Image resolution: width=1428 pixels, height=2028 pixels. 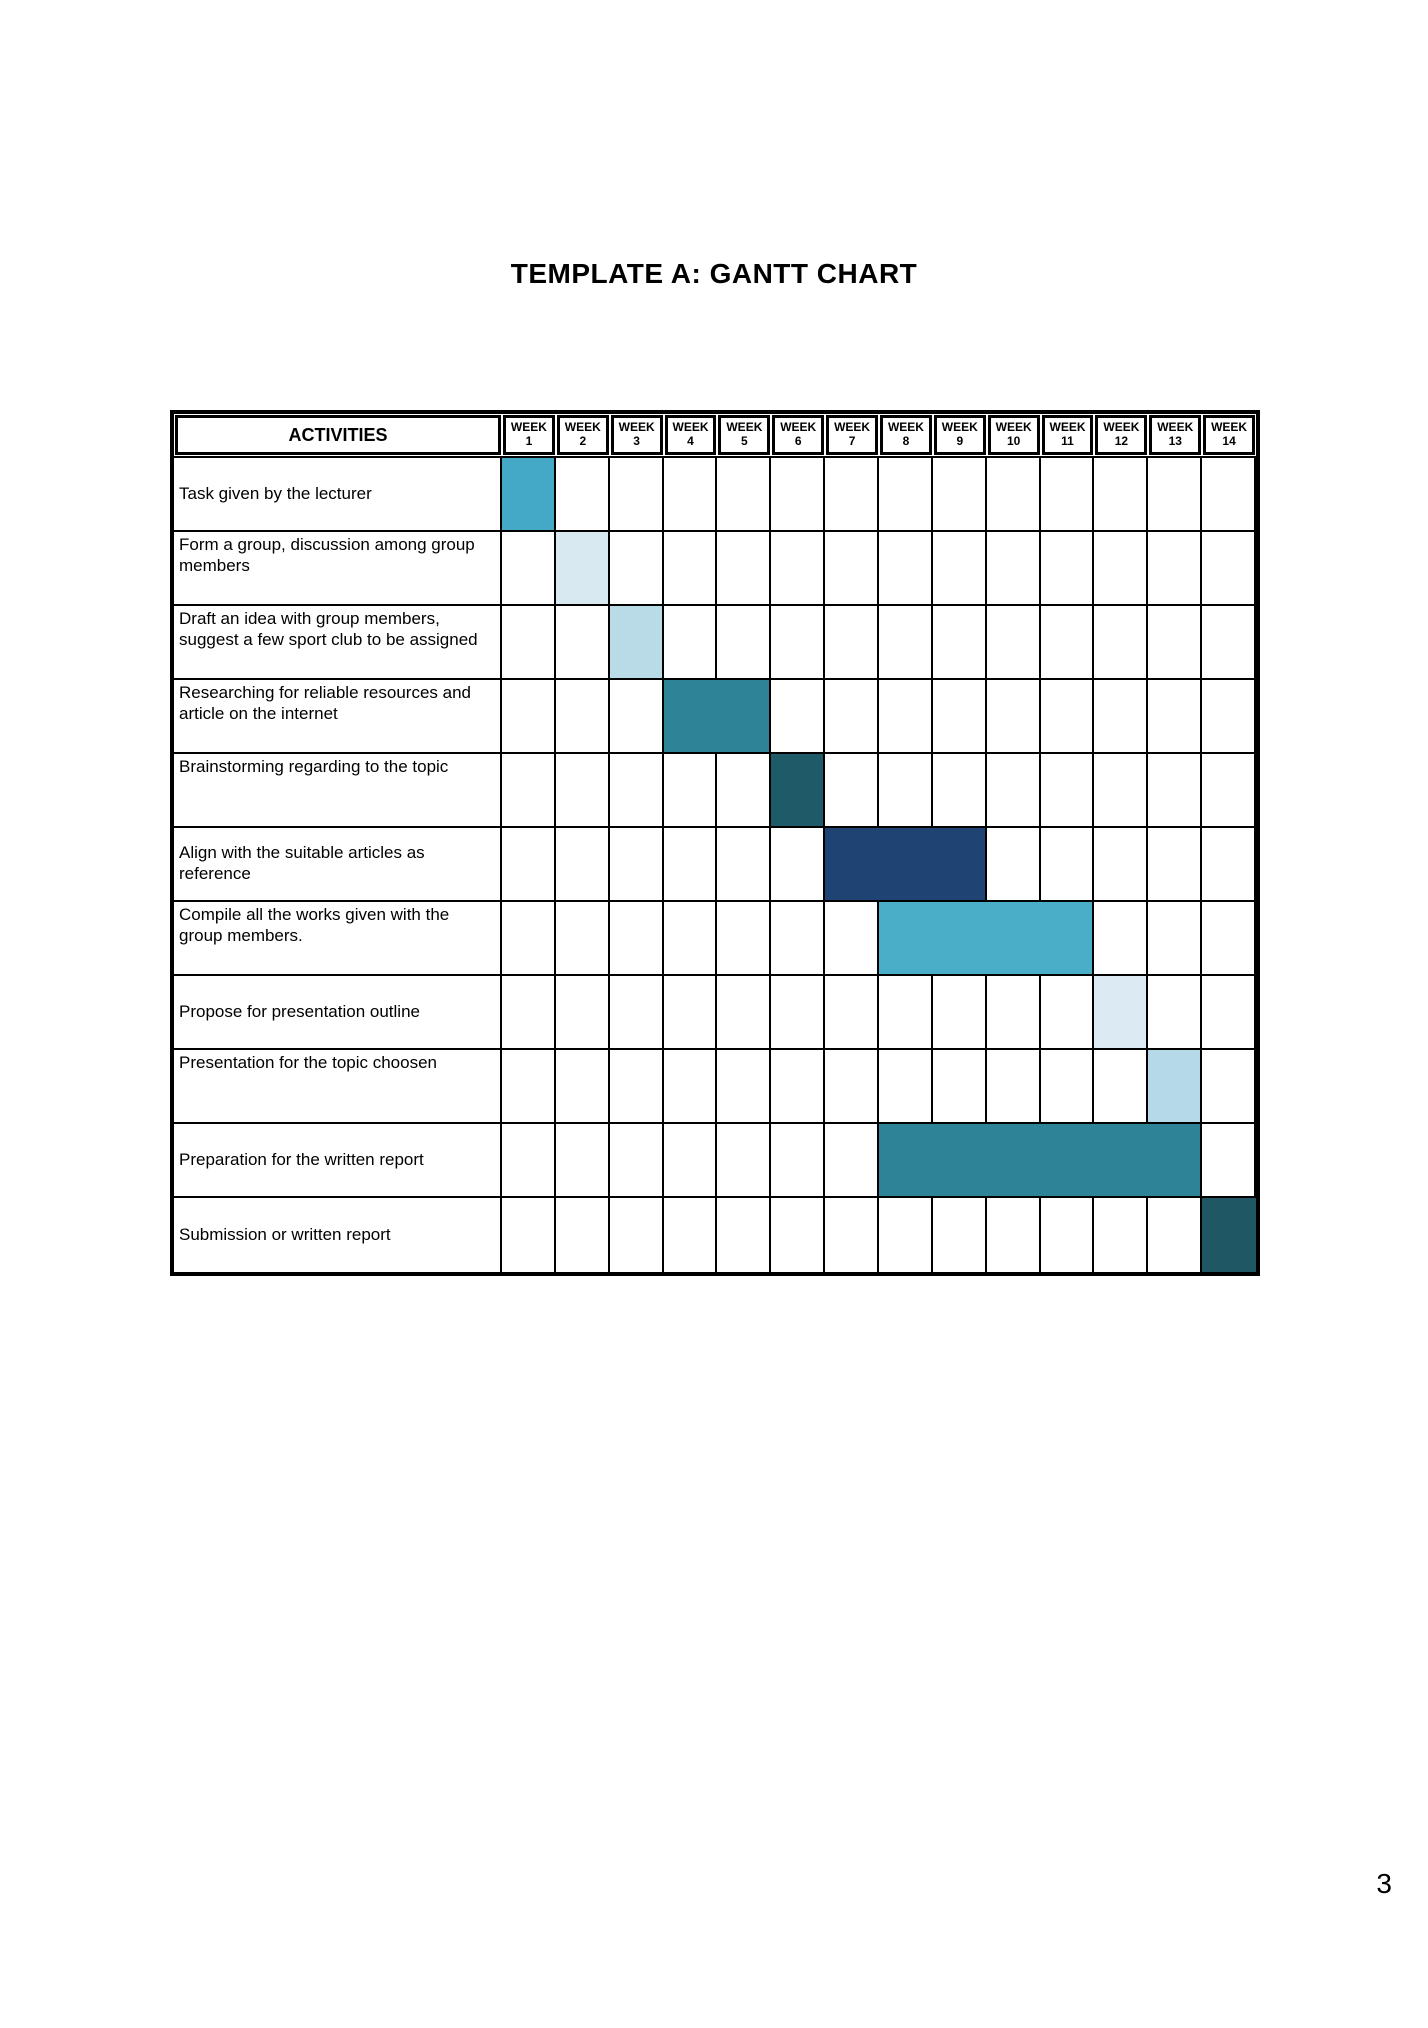 I want to click on week-header: WEEK 2, so click(x=582, y=435).